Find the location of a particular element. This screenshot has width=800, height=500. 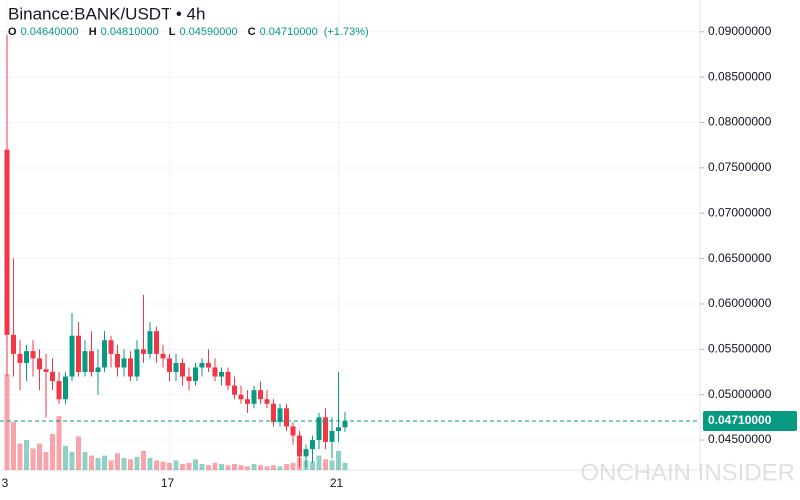

ohlc-value: 0.04810000 is located at coordinates (130, 32).